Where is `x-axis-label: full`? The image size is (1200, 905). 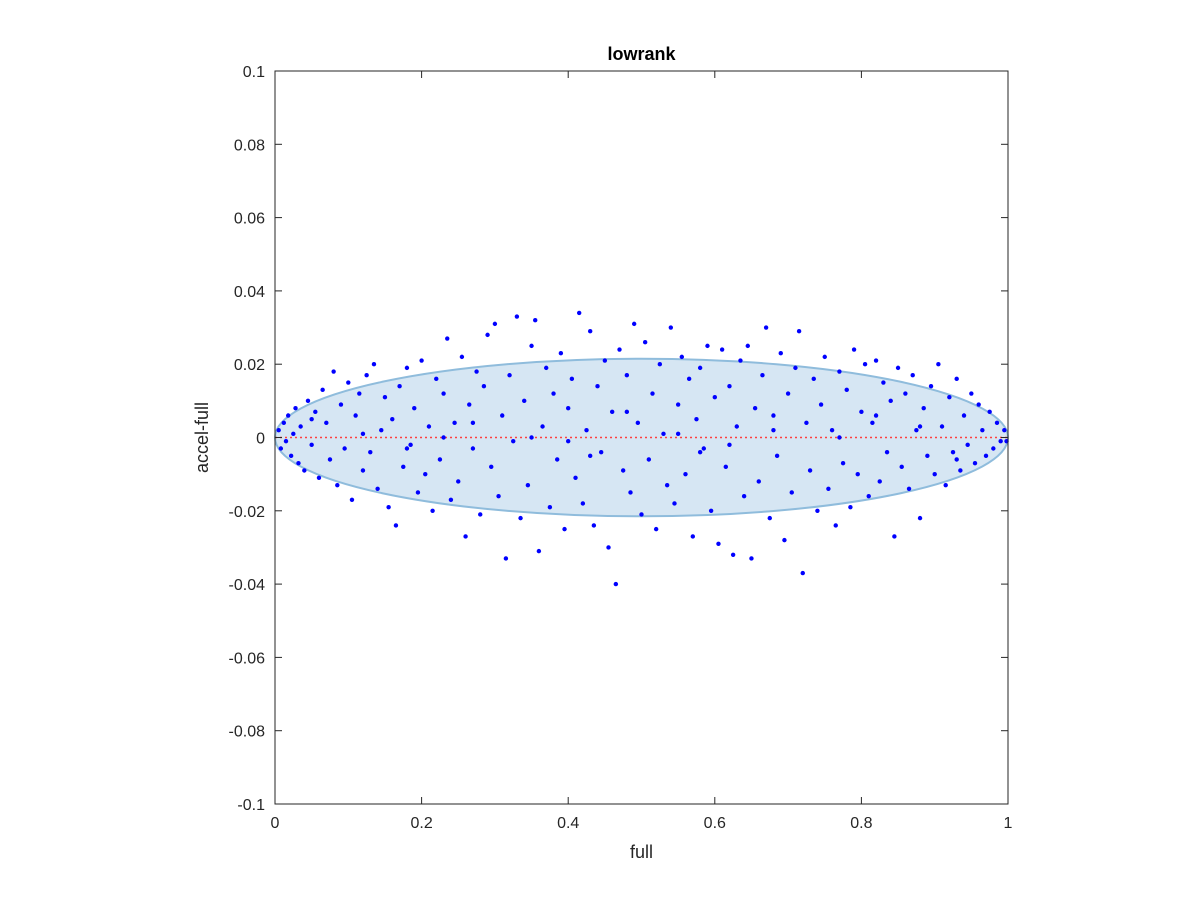
x-axis-label: full is located at coordinates (641, 852).